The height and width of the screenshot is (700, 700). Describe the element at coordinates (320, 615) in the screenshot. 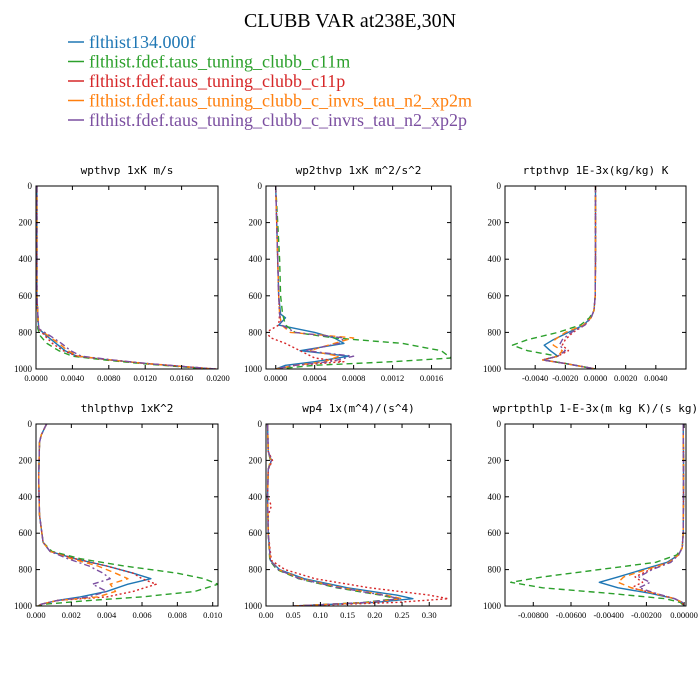

I see `x-tick-label: 0.10` at that location.